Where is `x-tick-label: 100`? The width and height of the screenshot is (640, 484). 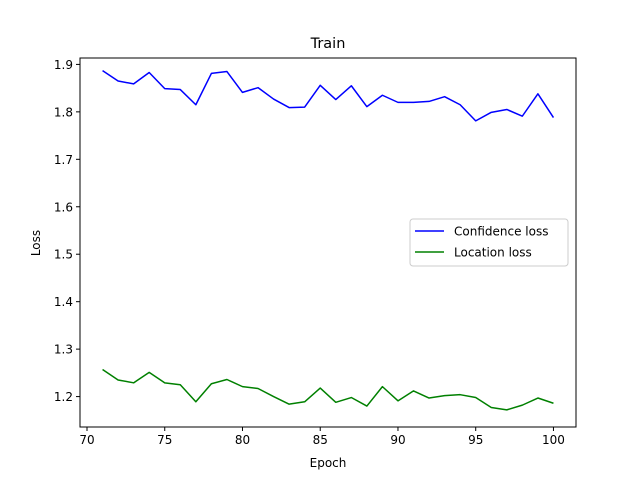 x-tick-label: 100 is located at coordinates (553, 440).